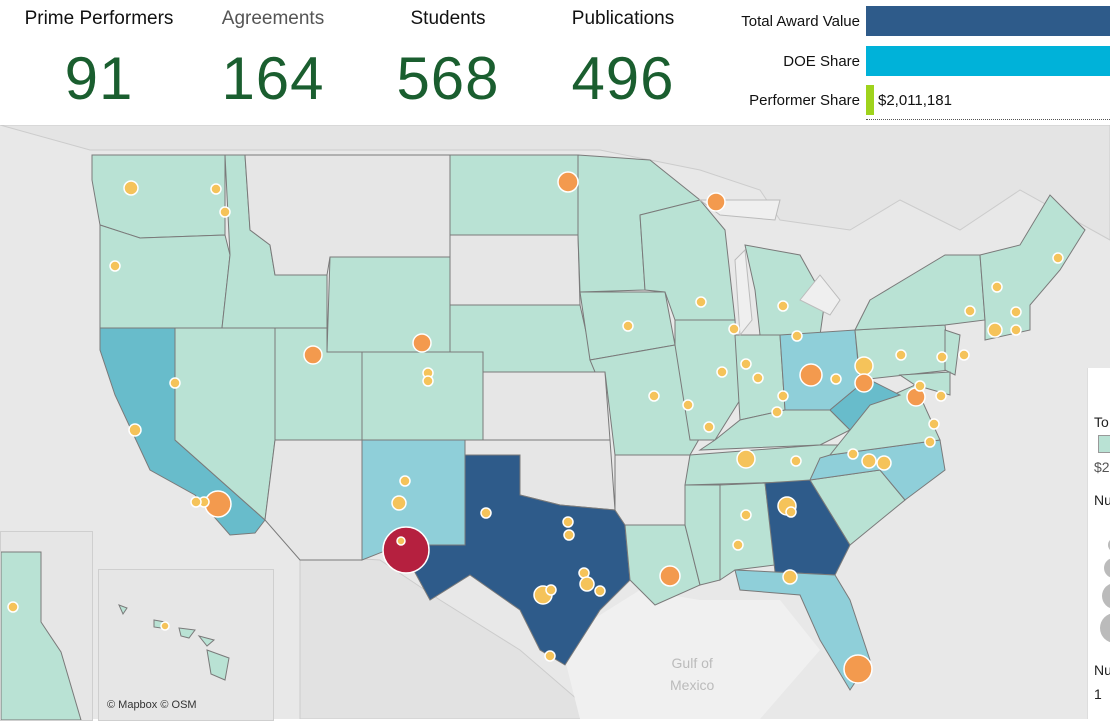  Describe the element at coordinates (870, 100) in the screenshot. I see `performer-share-bar` at that location.